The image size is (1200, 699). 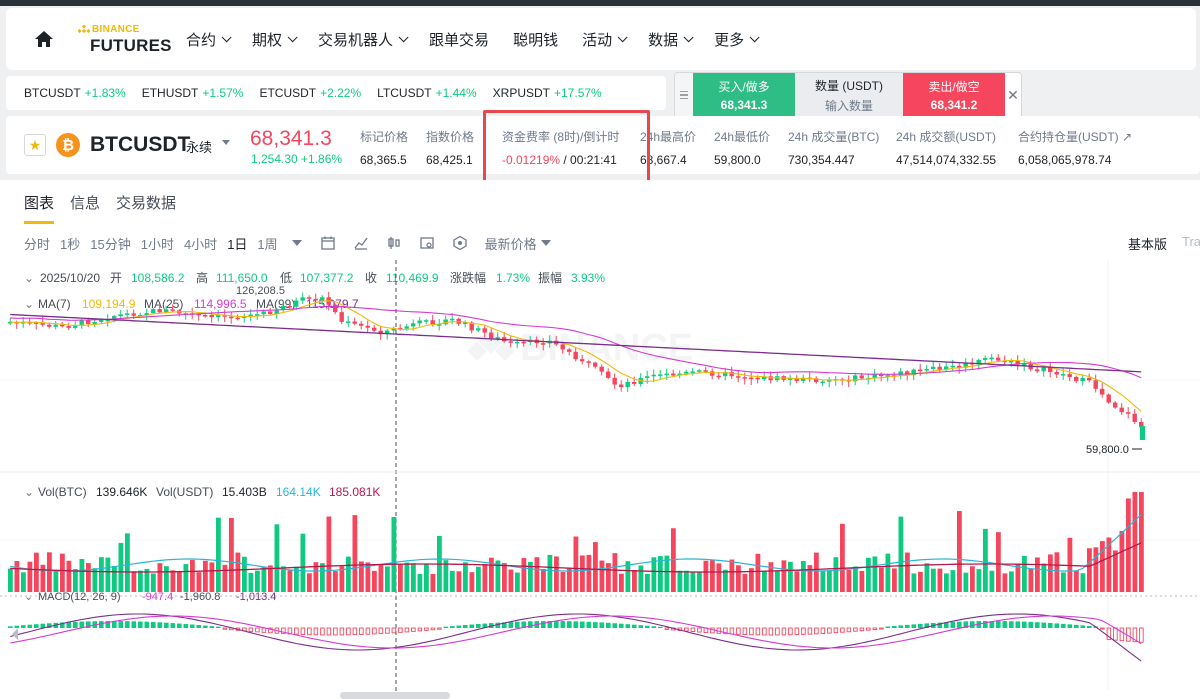 What do you see at coordinates (298, 492) in the screenshot?
I see `vol-ma1-value: 164.14K` at bounding box center [298, 492].